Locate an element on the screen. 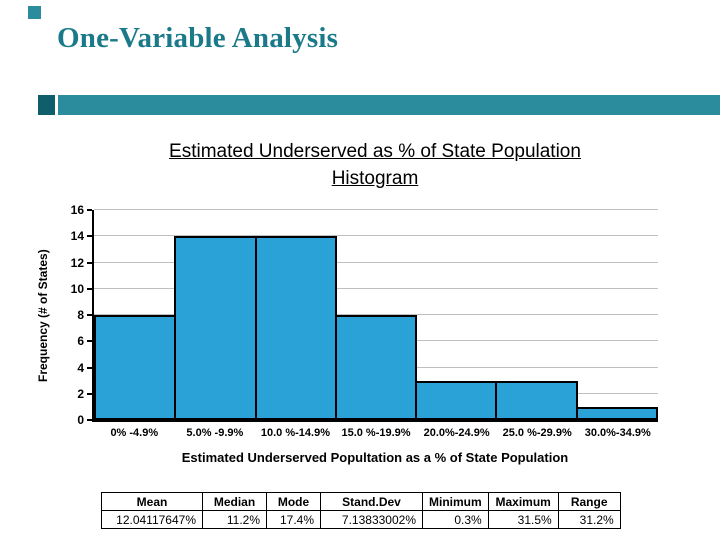 The height and width of the screenshot is (540, 720). accent-band-bar is located at coordinates (389, 105).